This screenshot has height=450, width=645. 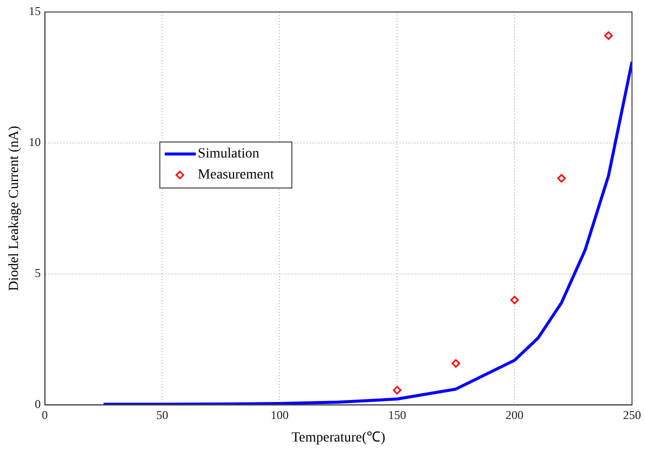 I want to click on y-tick-label: 10, so click(x=34, y=142).